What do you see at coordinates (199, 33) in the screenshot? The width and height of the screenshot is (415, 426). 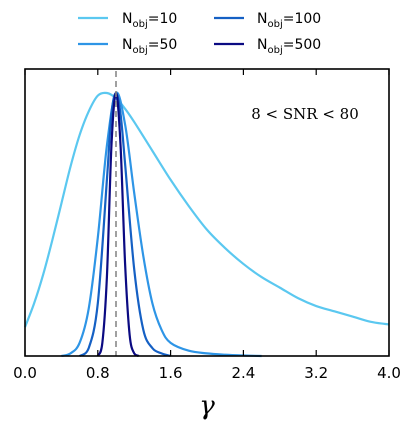 I see `legend: Nobj=10 Nobj=100 Nobj=50 Nobj=500` at bounding box center [199, 33].